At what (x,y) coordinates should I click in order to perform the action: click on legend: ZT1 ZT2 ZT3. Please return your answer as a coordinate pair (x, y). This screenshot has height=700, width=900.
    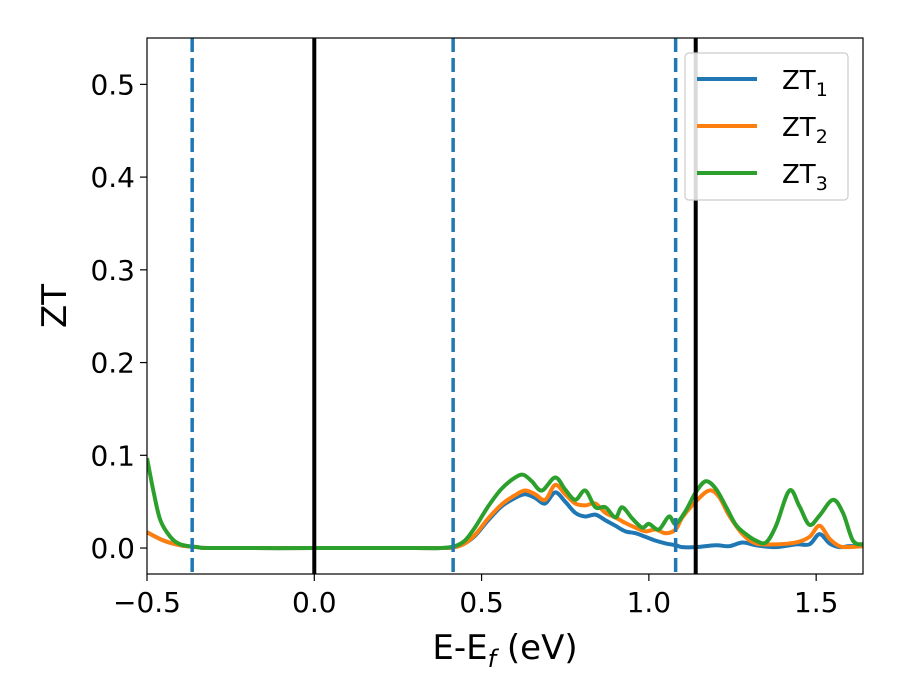
    Looking at the image, I should click on (766, 126).